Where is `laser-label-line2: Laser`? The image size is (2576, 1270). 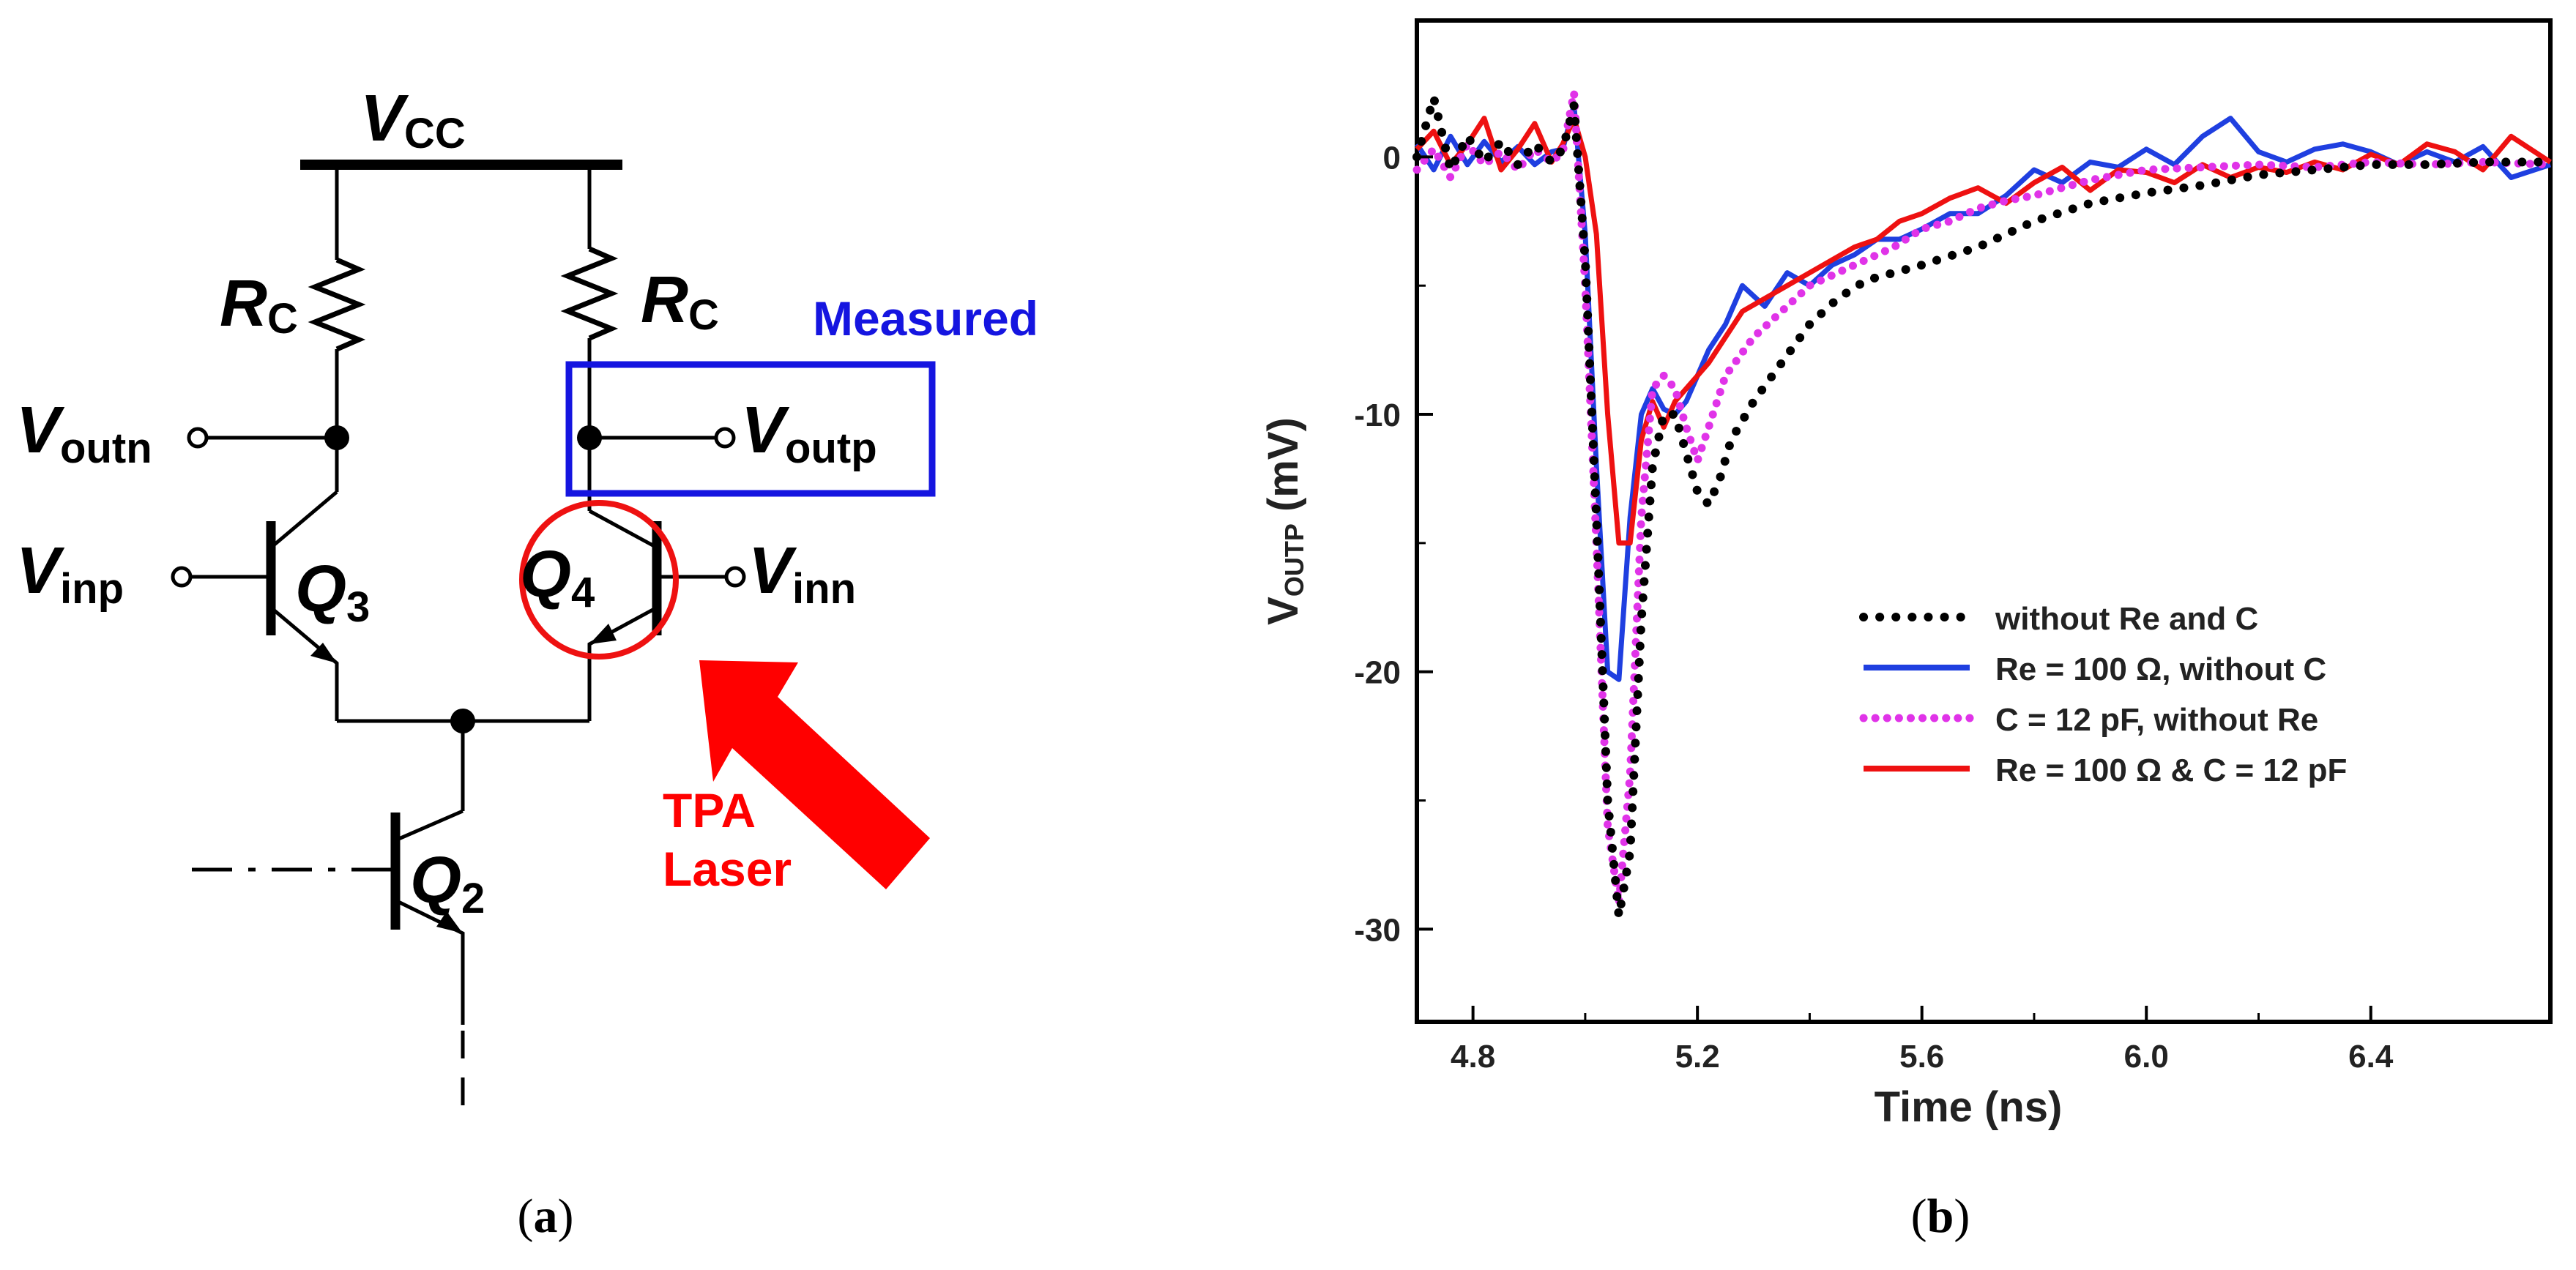
laser-label-line2: Laser is located at coordinates (727, 869).